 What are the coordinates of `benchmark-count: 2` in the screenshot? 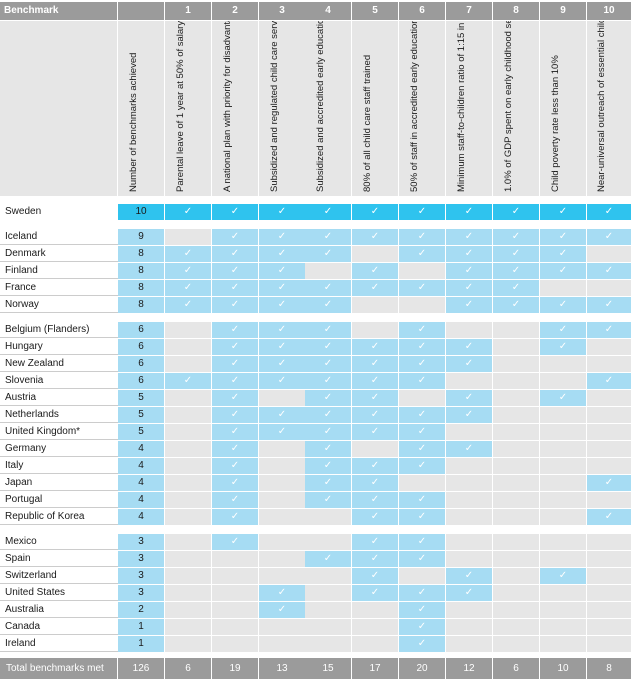 It's located at (141, 610).